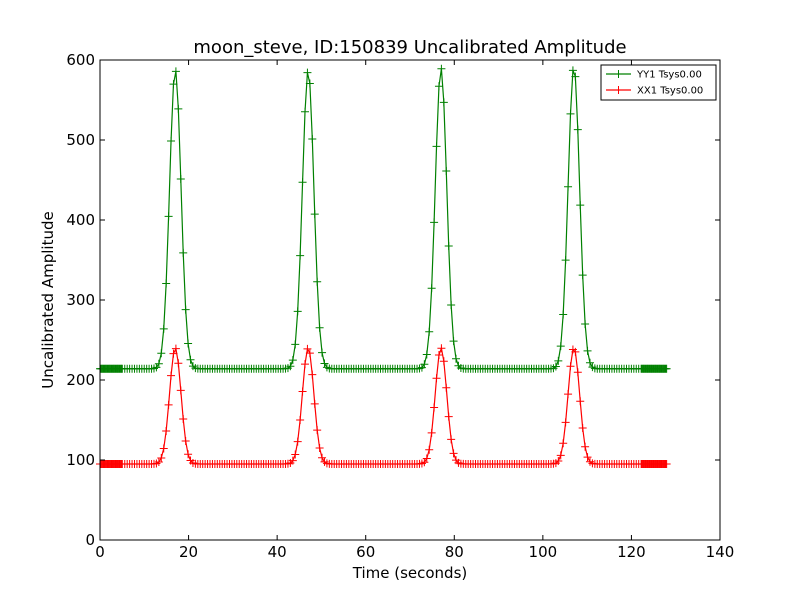 The image size is (800, 600). I want to click on x-tick-label-0: 0, so click(100, 552).